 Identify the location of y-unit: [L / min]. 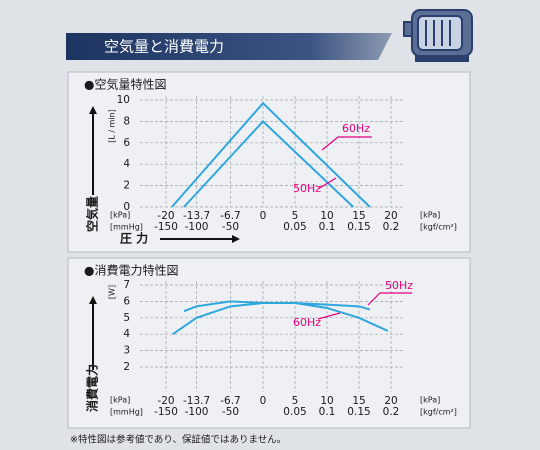
(112, 126).